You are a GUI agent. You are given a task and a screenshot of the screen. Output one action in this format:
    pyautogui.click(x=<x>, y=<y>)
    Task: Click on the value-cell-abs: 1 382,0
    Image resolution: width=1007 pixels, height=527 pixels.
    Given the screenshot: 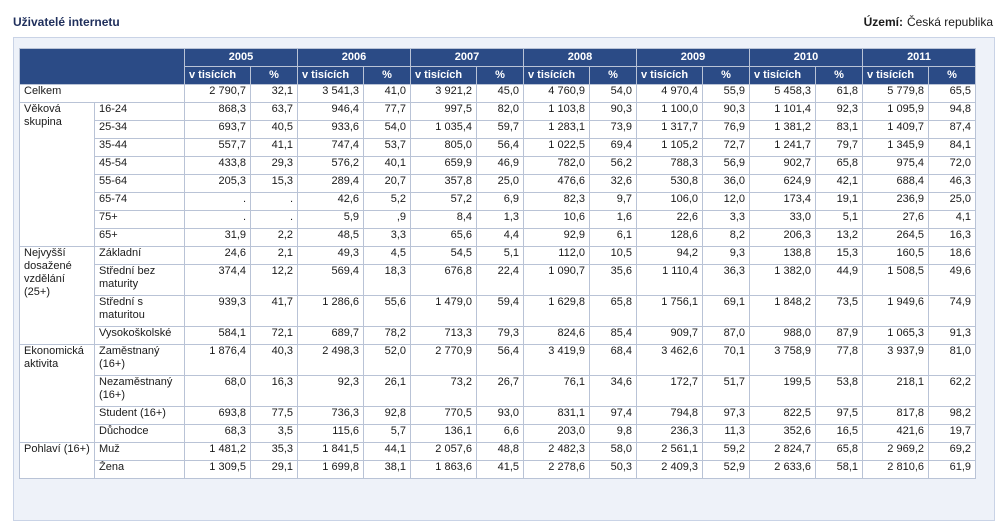 What is the action you would take?
    pyautogui.click(x=782, y=280)
    